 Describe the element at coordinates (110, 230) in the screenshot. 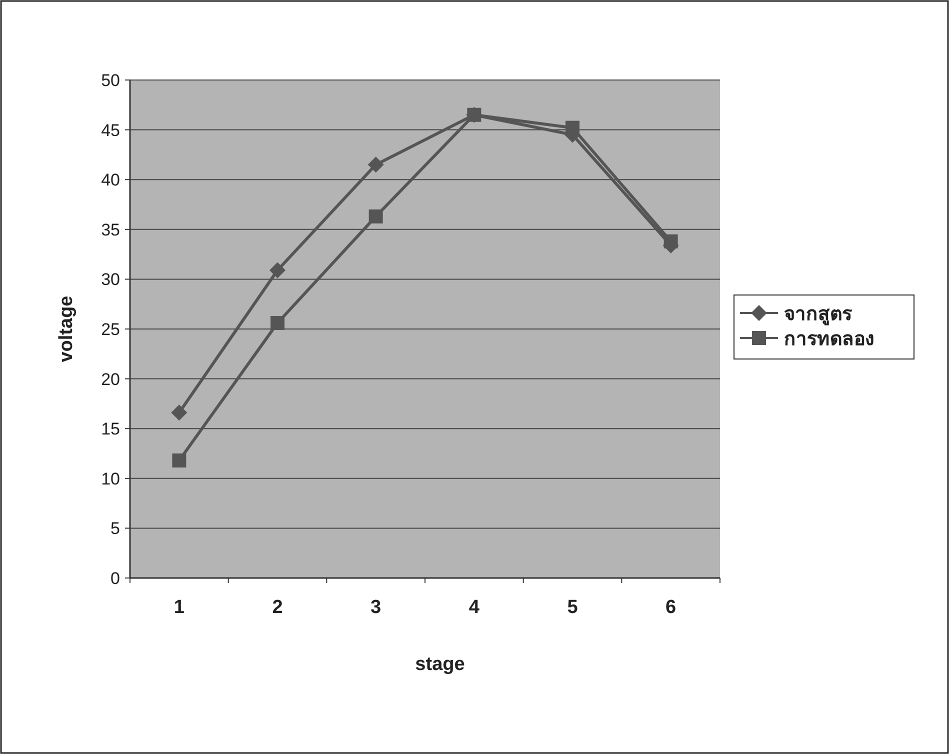

I see `y-tick-label: 35` at that location.